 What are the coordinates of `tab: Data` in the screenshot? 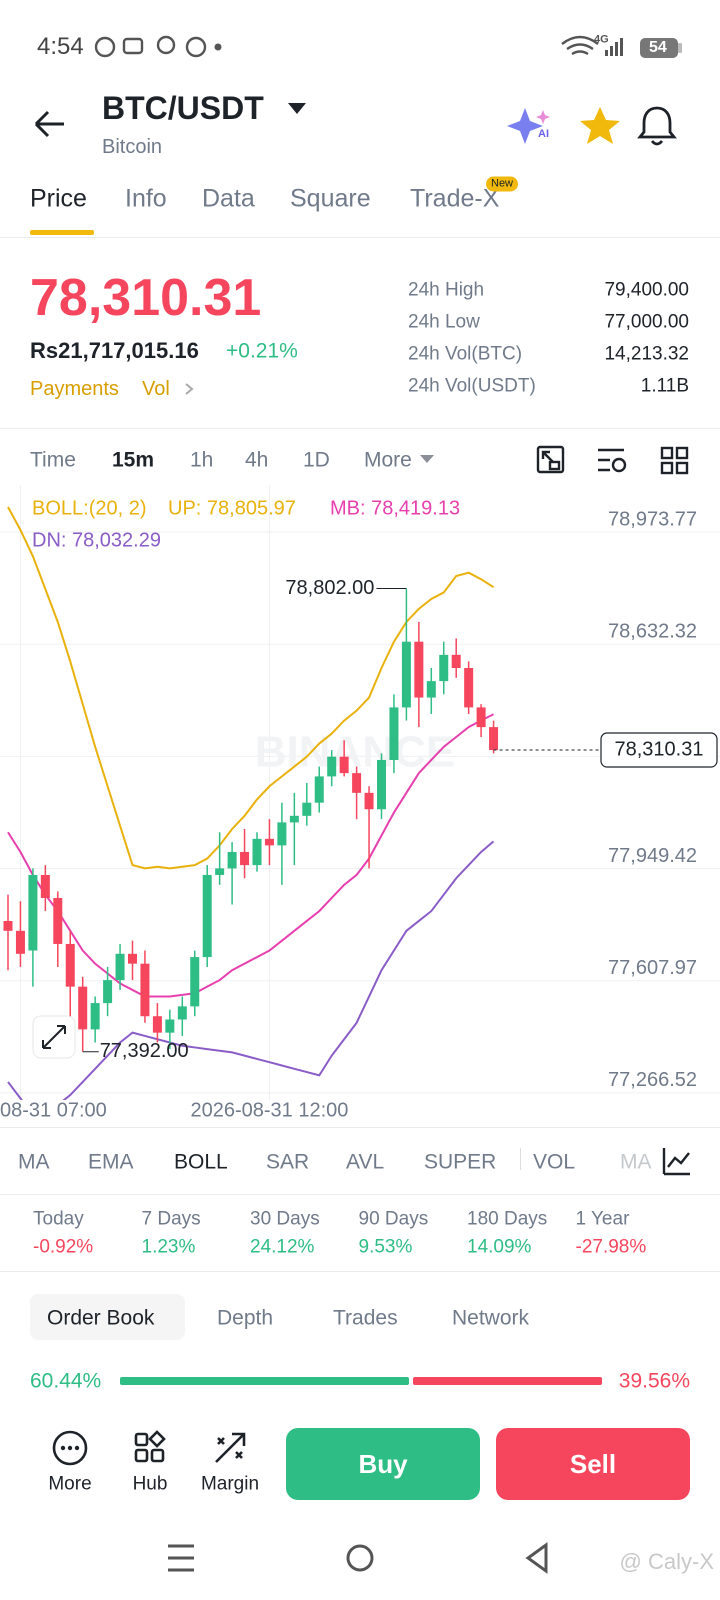 It's located at (228, 198).